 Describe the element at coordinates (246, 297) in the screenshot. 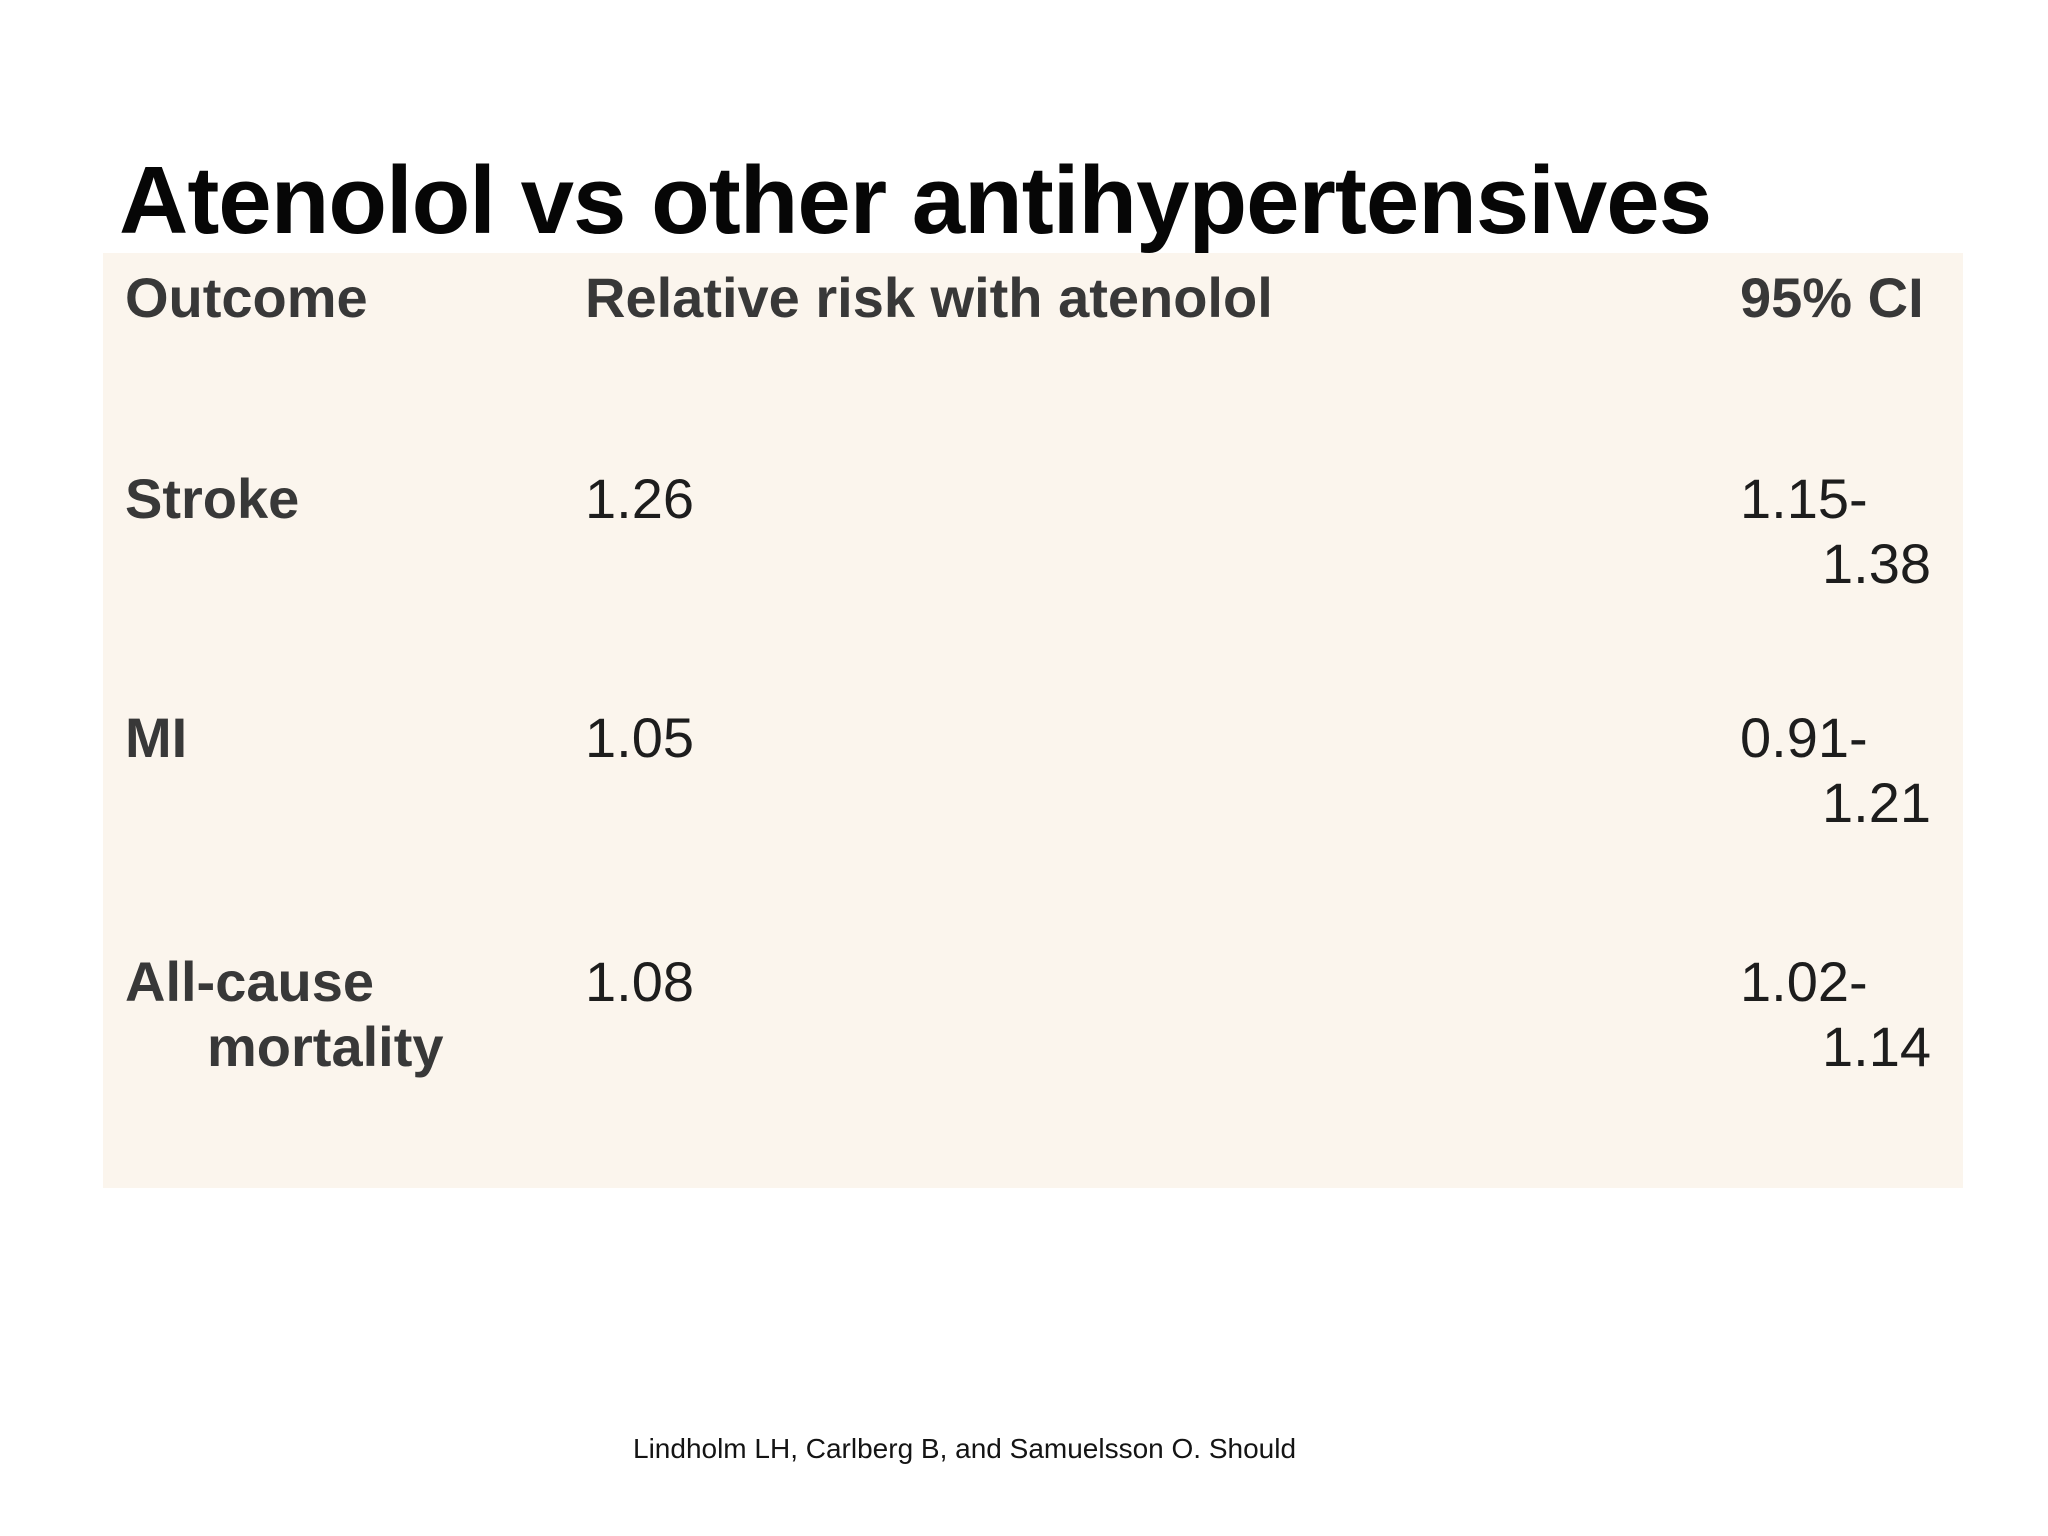

I see `column-header-outcome: Outcome` at that location.